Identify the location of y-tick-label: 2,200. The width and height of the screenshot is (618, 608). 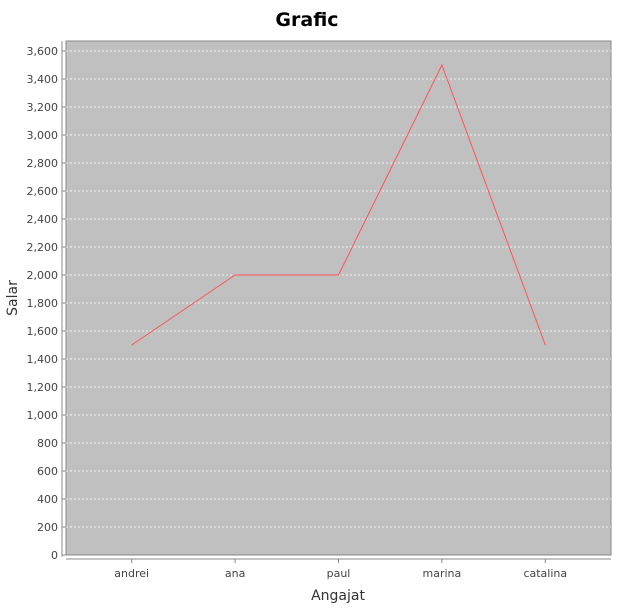
(43, 247).